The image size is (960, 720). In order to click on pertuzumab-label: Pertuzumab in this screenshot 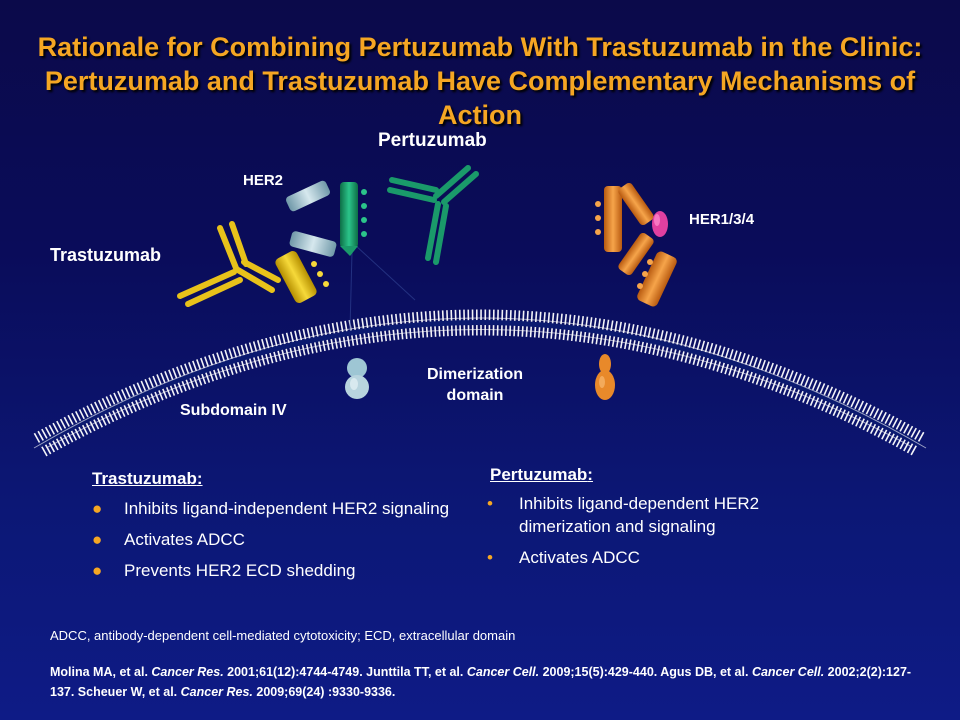, I will do `click(432, 140)`.